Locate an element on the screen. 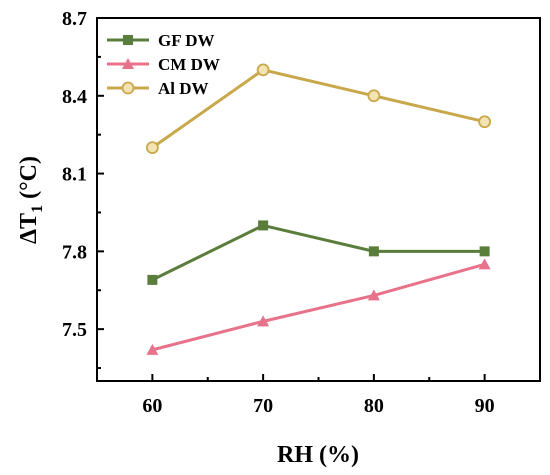 This screenshot has width=550, height=475. y-axis-title-unit: (°C) is located at coordinates (29, 180).